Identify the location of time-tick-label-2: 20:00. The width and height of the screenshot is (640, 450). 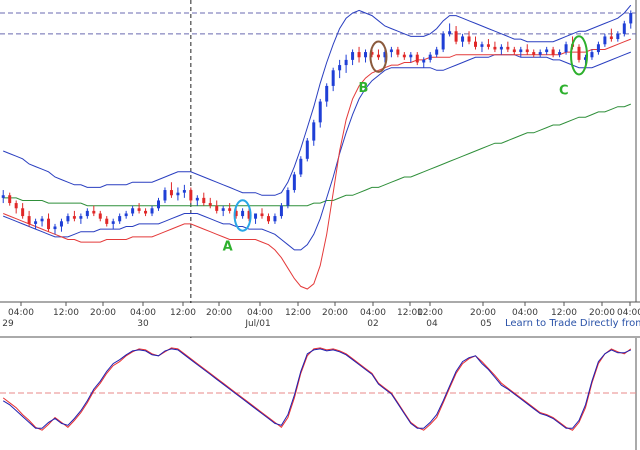
(103, 313).